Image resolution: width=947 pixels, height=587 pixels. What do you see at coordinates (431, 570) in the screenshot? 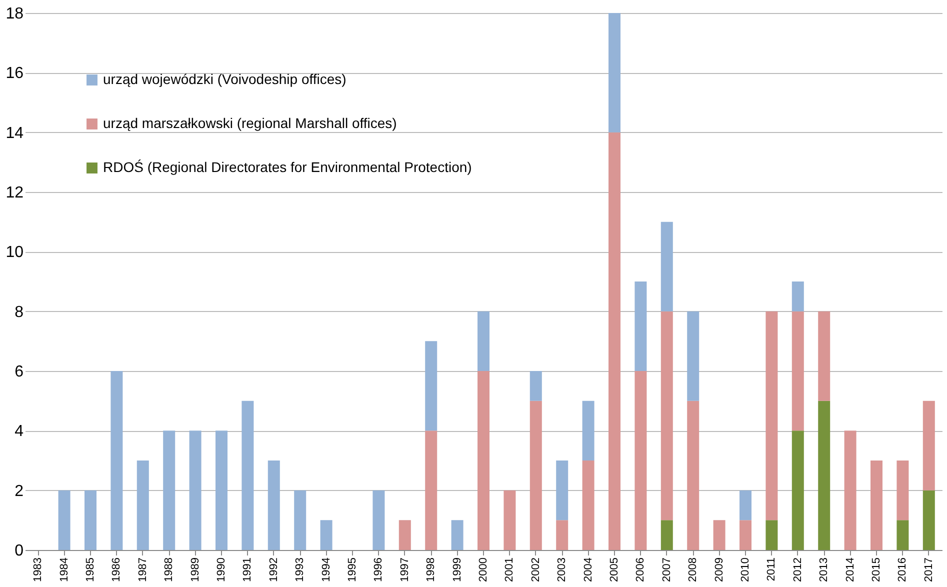
I see `x-tick-label: 1998` at bounding box center [431, 570].